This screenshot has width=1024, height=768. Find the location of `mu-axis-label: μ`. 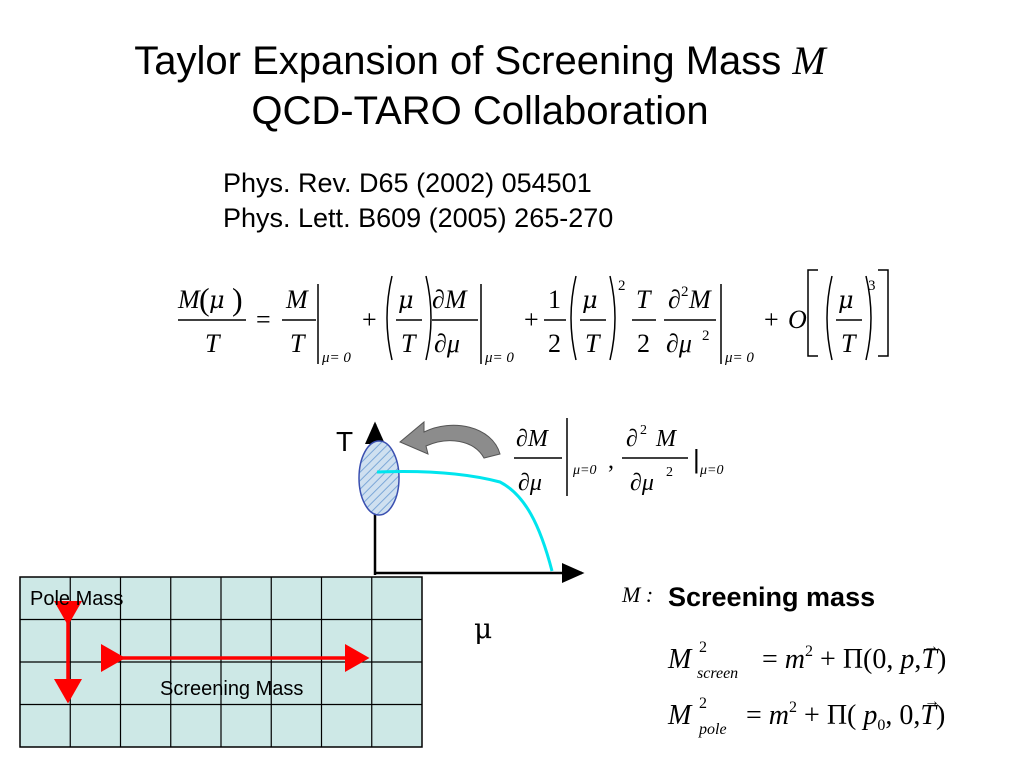

mu-axis-label: μ is located at coordinates (483, 628).